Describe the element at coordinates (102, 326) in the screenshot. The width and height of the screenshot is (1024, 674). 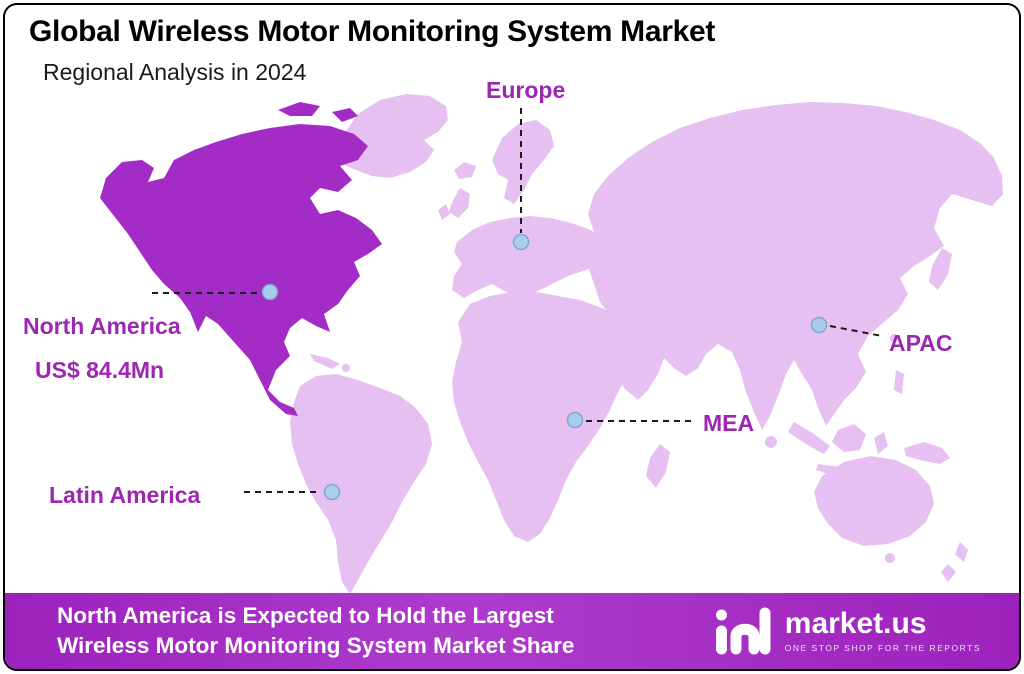
I see `region-label-north-america: North America` at that location.